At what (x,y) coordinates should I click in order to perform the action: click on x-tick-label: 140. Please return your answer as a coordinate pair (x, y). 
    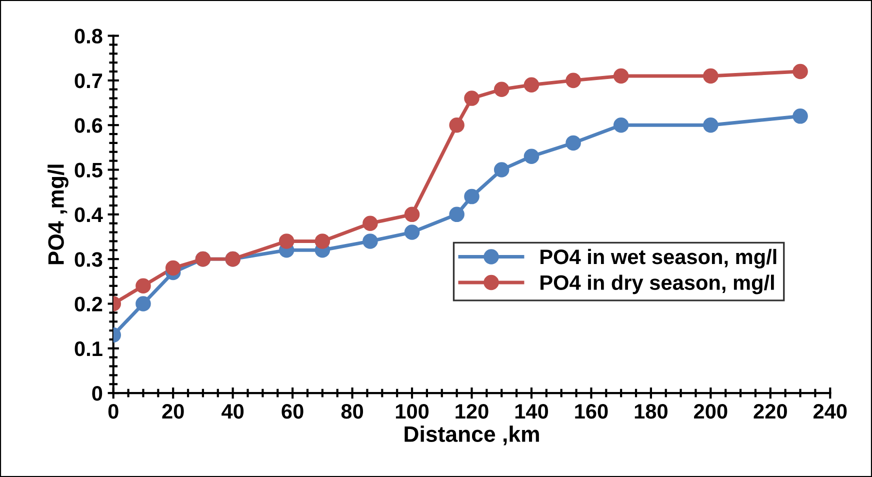
    Looking at the image, I should click on (531, 411).